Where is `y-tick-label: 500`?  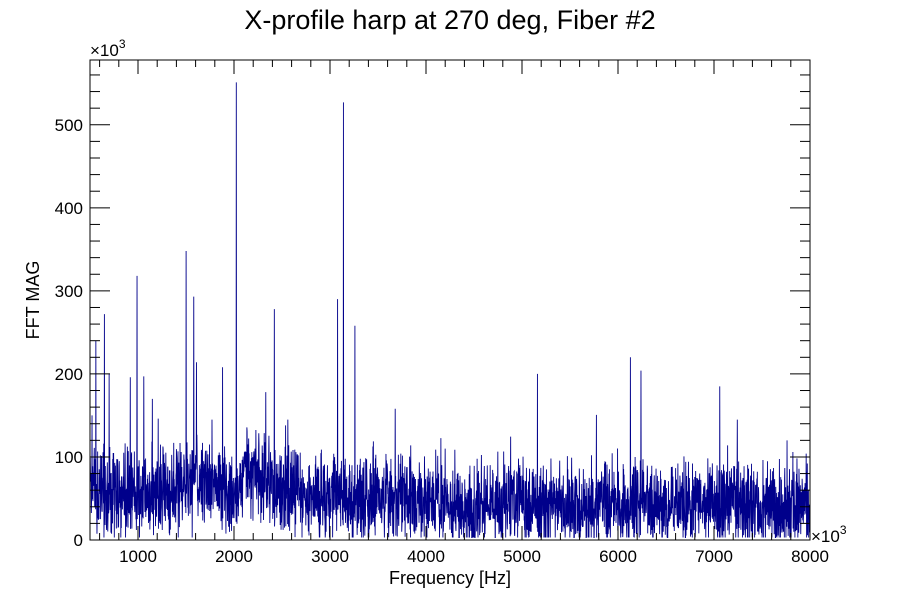 y-tick-label: 500 is located at coordinates (69, 125).